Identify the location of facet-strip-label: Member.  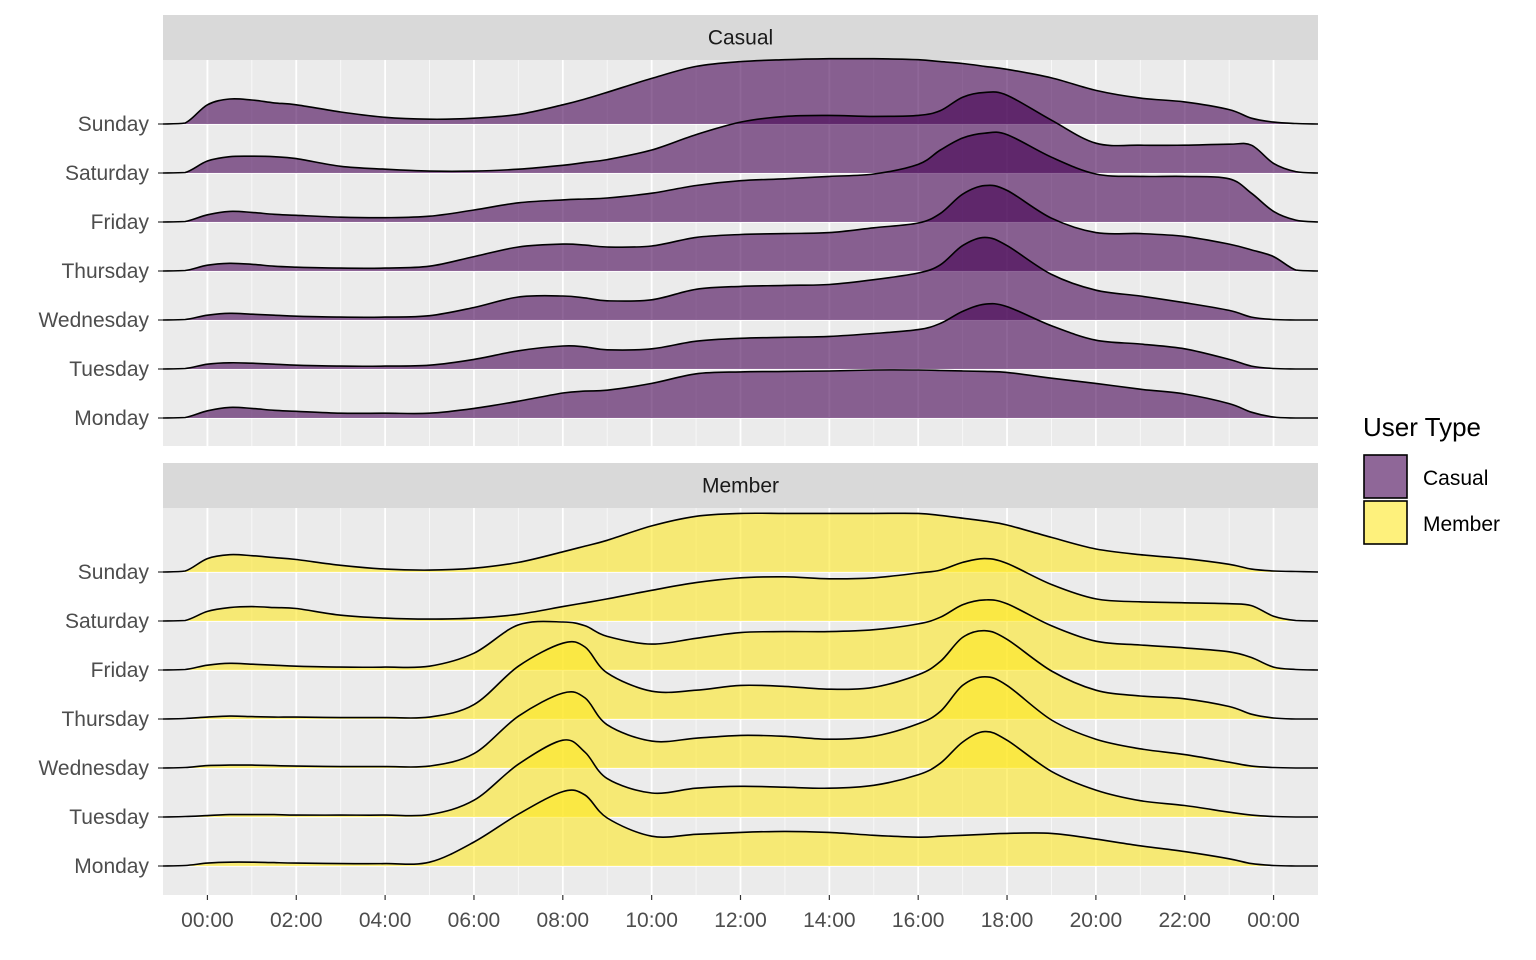
(740, 486).